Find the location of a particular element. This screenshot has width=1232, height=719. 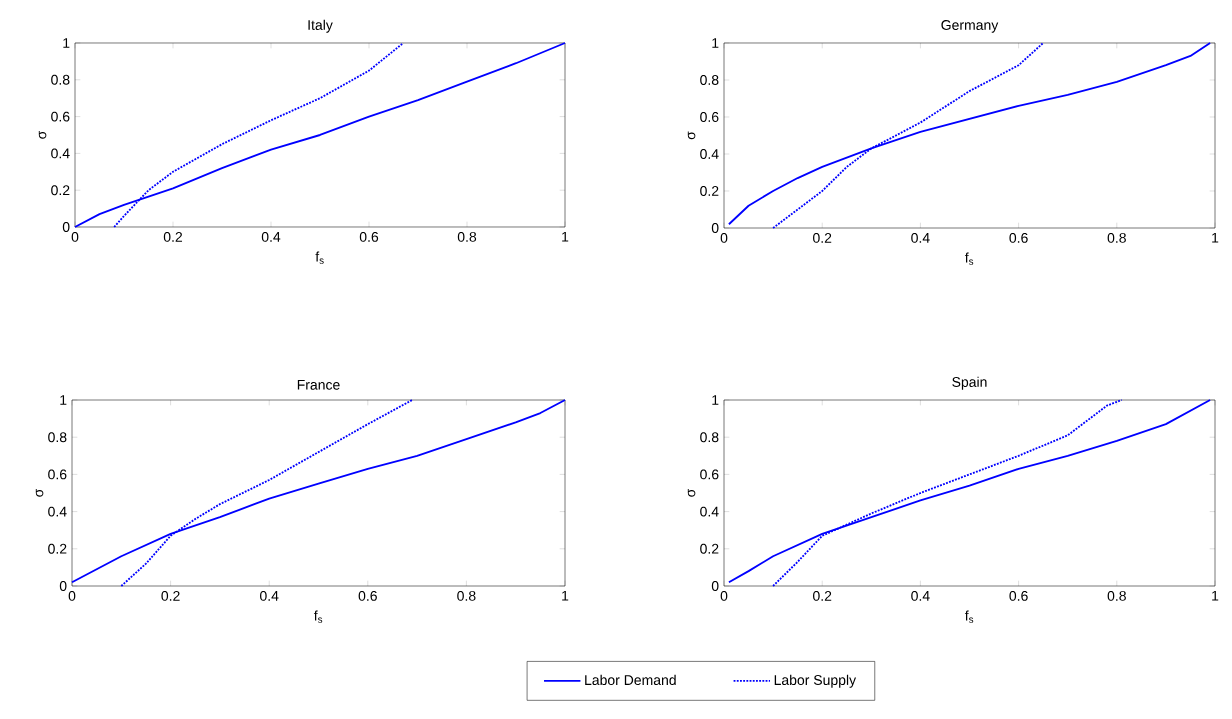

chart-title: France is located at coordinates (318, 384).